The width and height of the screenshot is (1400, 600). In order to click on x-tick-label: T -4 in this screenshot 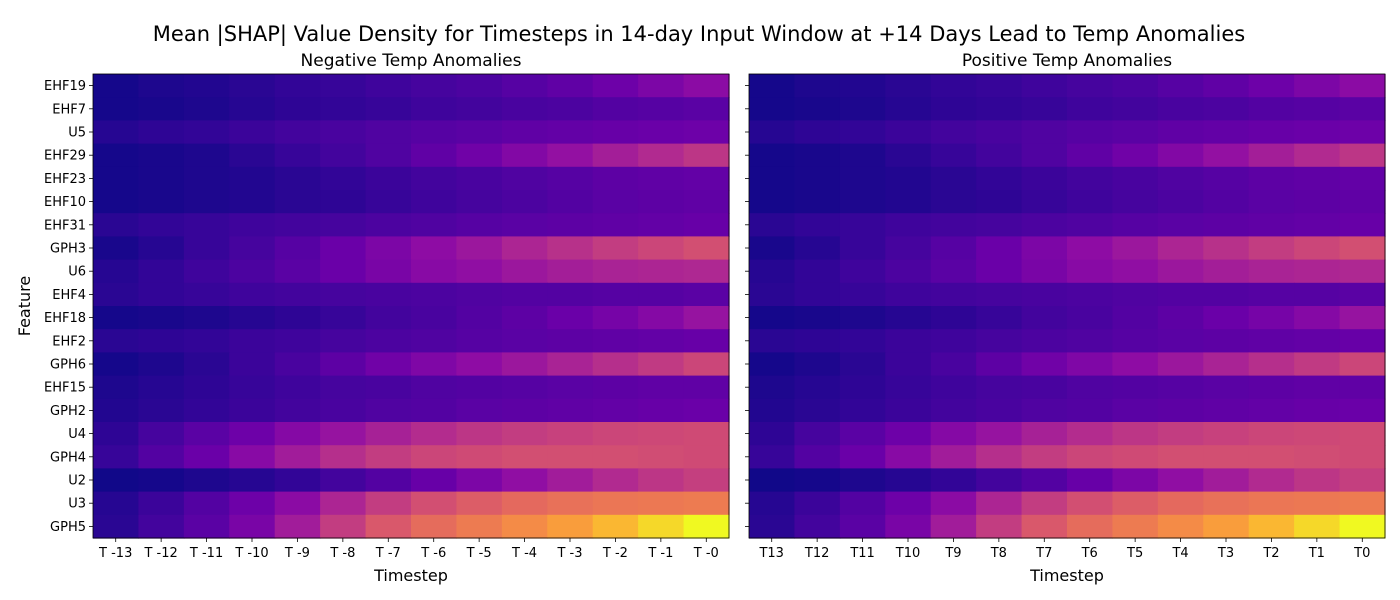, I will do `click(524, 553)`.